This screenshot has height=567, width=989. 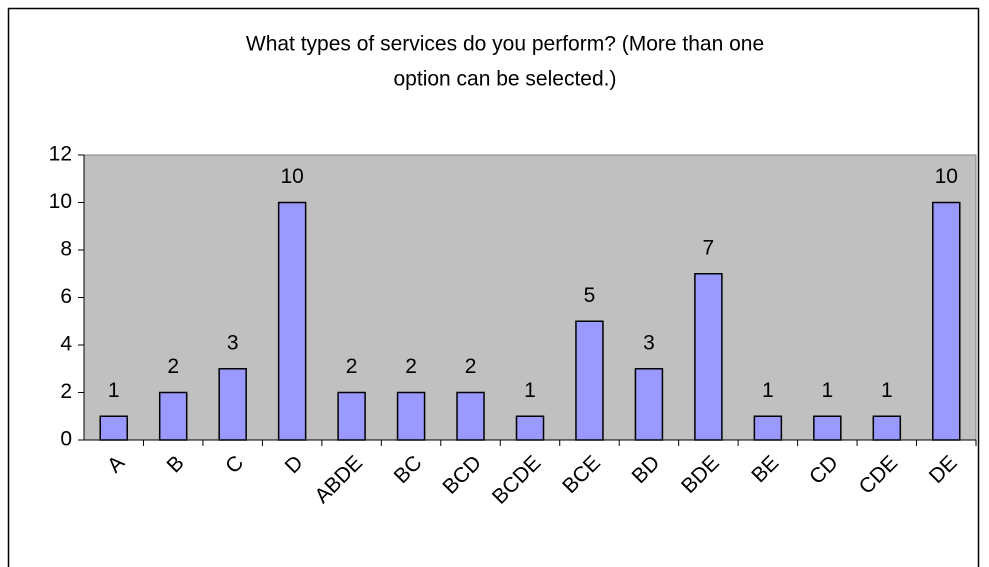 What do you see at coordinates (505, 79) in the screenshot?
I see `chart-title: option can be selected.)` at bounding box center [505, 79].